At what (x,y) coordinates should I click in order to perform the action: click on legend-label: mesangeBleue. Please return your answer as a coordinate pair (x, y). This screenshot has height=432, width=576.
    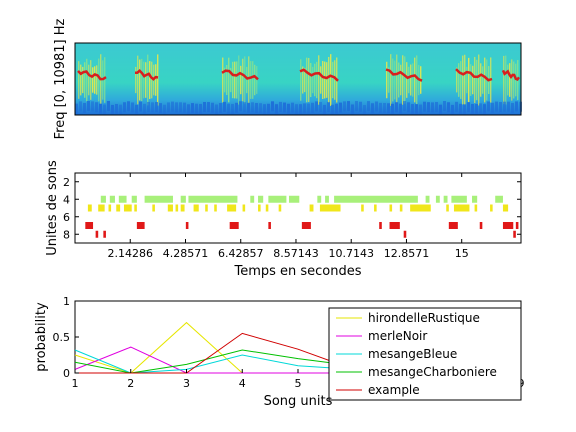
    Looking at the image, I should click on (412, 354).